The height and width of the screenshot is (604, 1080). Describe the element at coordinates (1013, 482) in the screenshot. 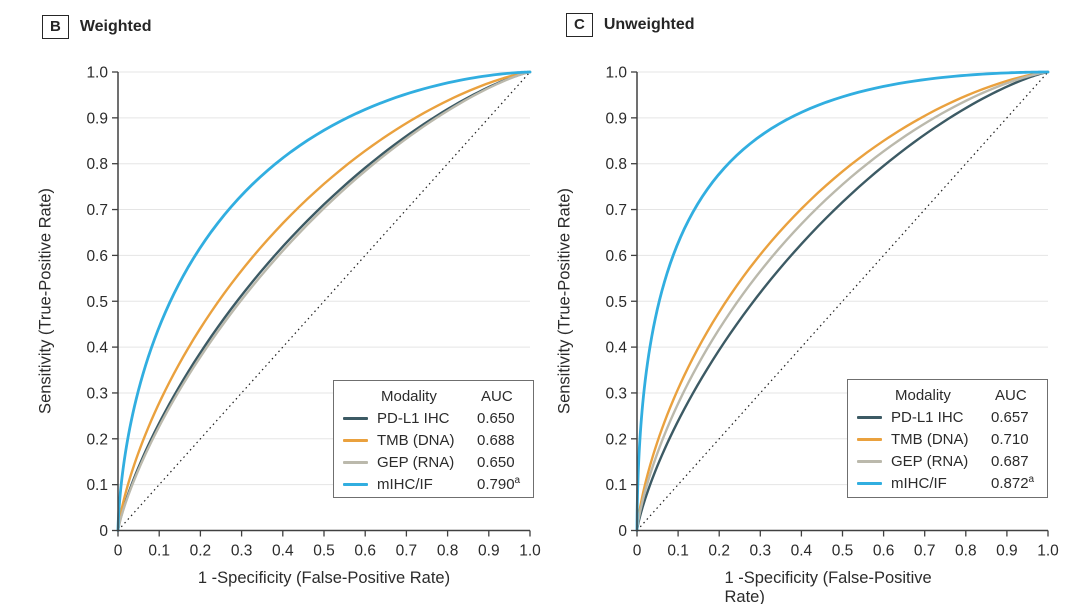

I see `series-auc: 0.872a` at that location.